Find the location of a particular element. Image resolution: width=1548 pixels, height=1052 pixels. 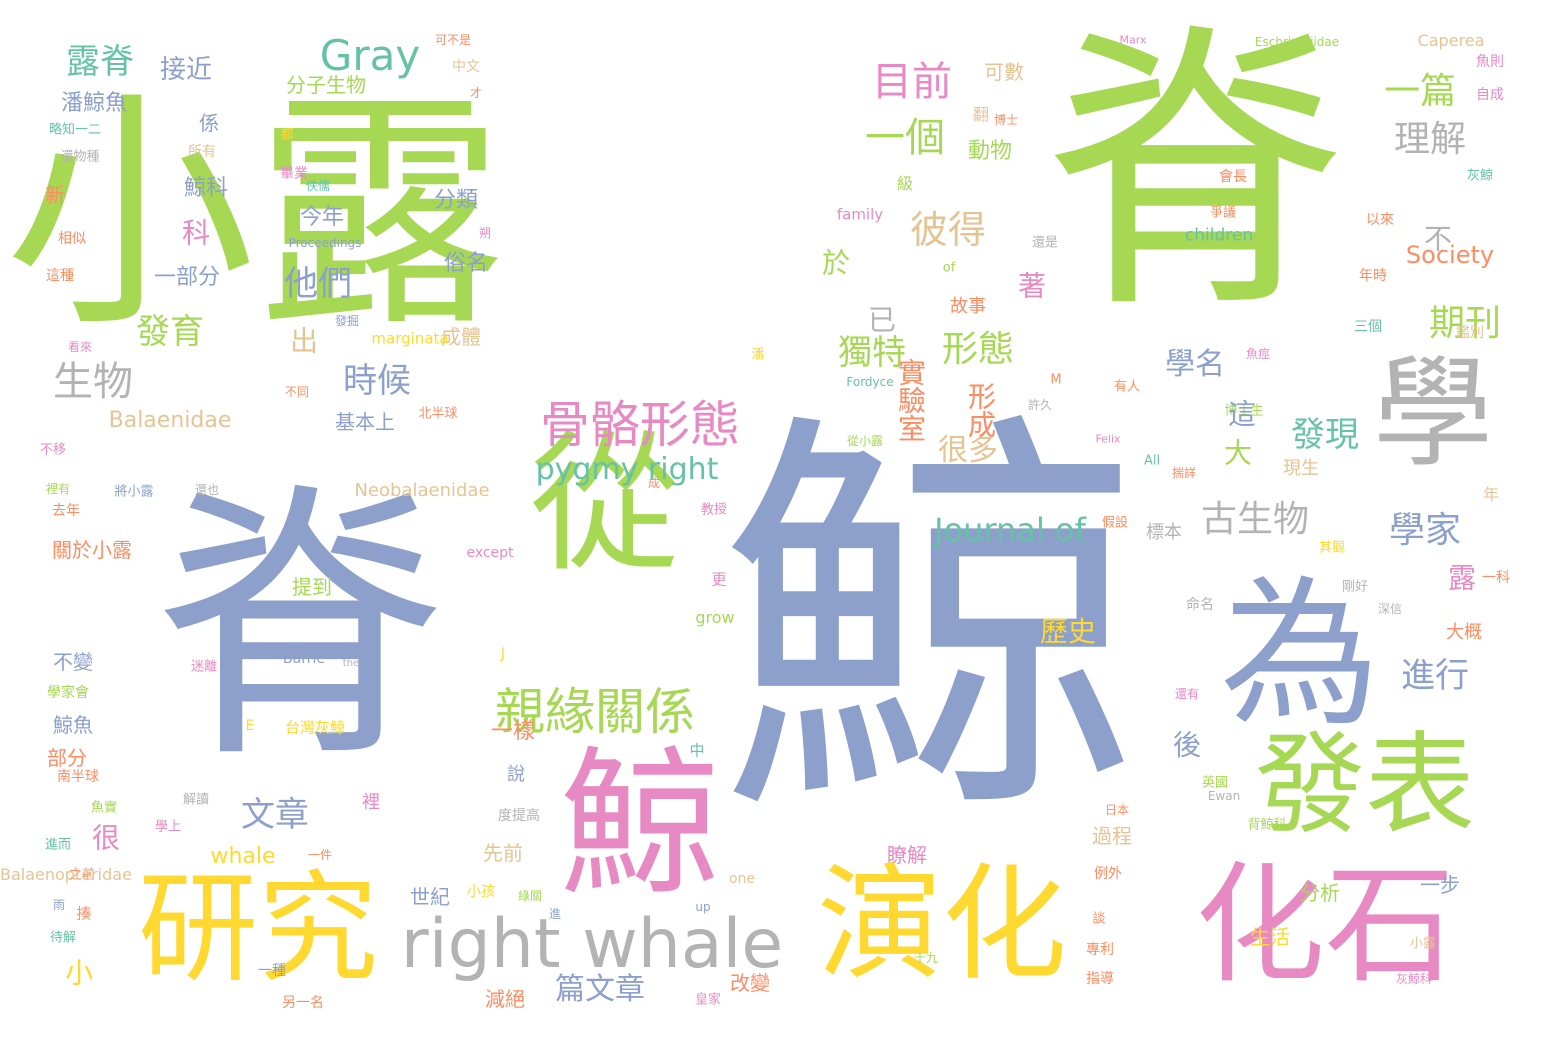

cloud-word: 大 is located at coordinates (1236, 452).